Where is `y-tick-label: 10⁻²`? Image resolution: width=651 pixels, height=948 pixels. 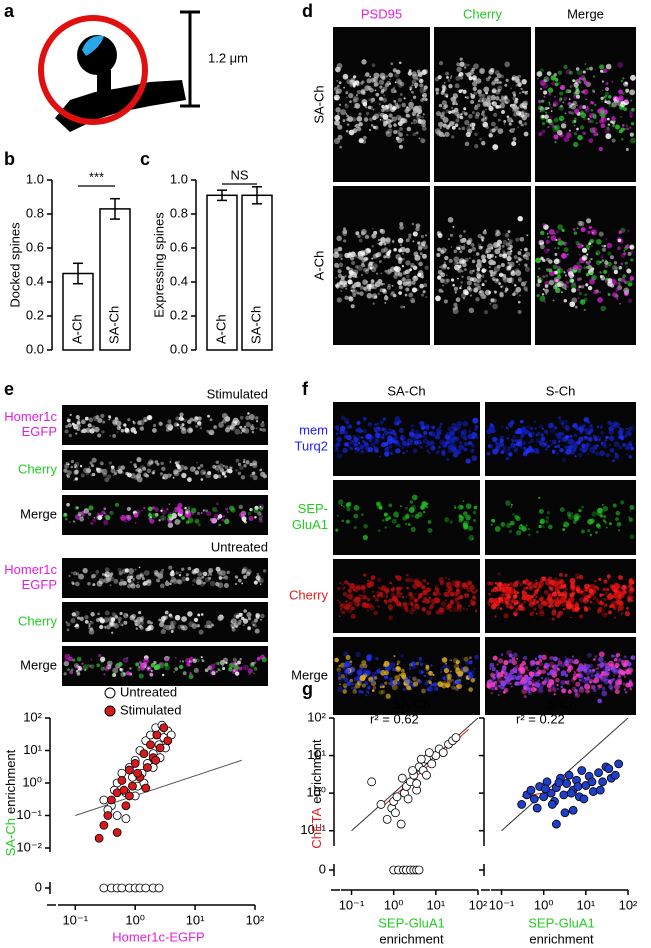 y-tick-label: 10⁻² is located at coordinates (29, 846).